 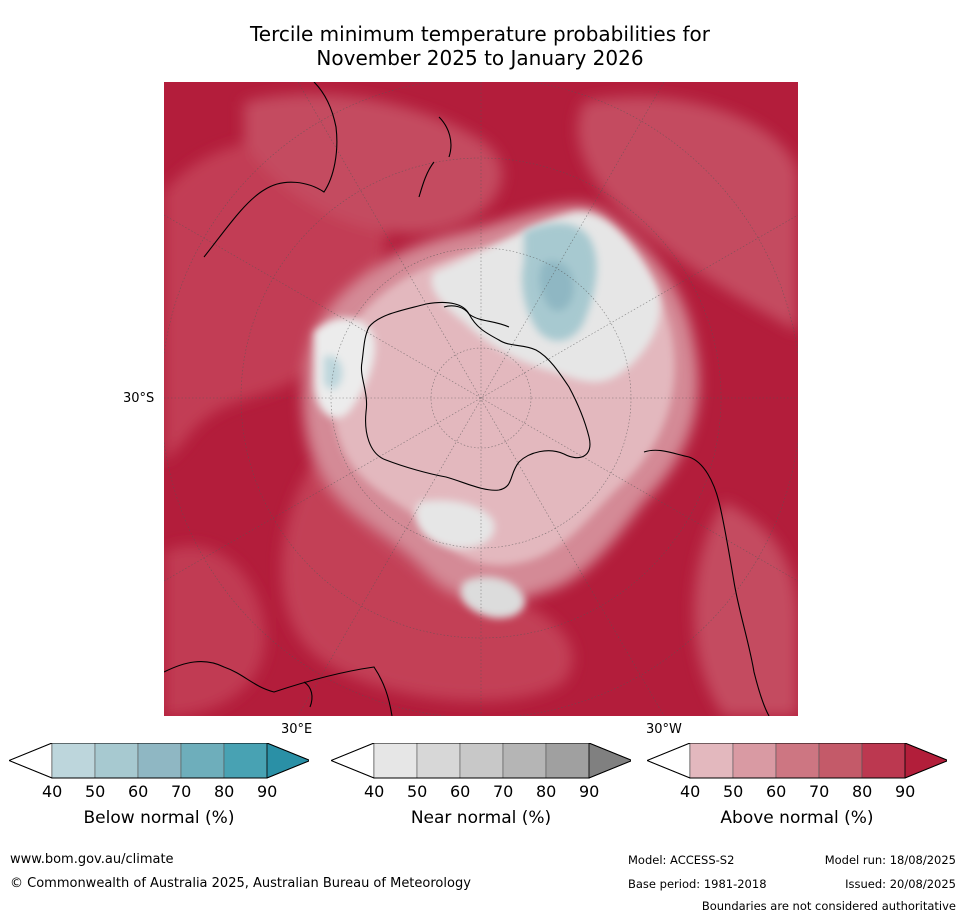 I want to click on near-tick-label: 80, so click(x=546, y=791).